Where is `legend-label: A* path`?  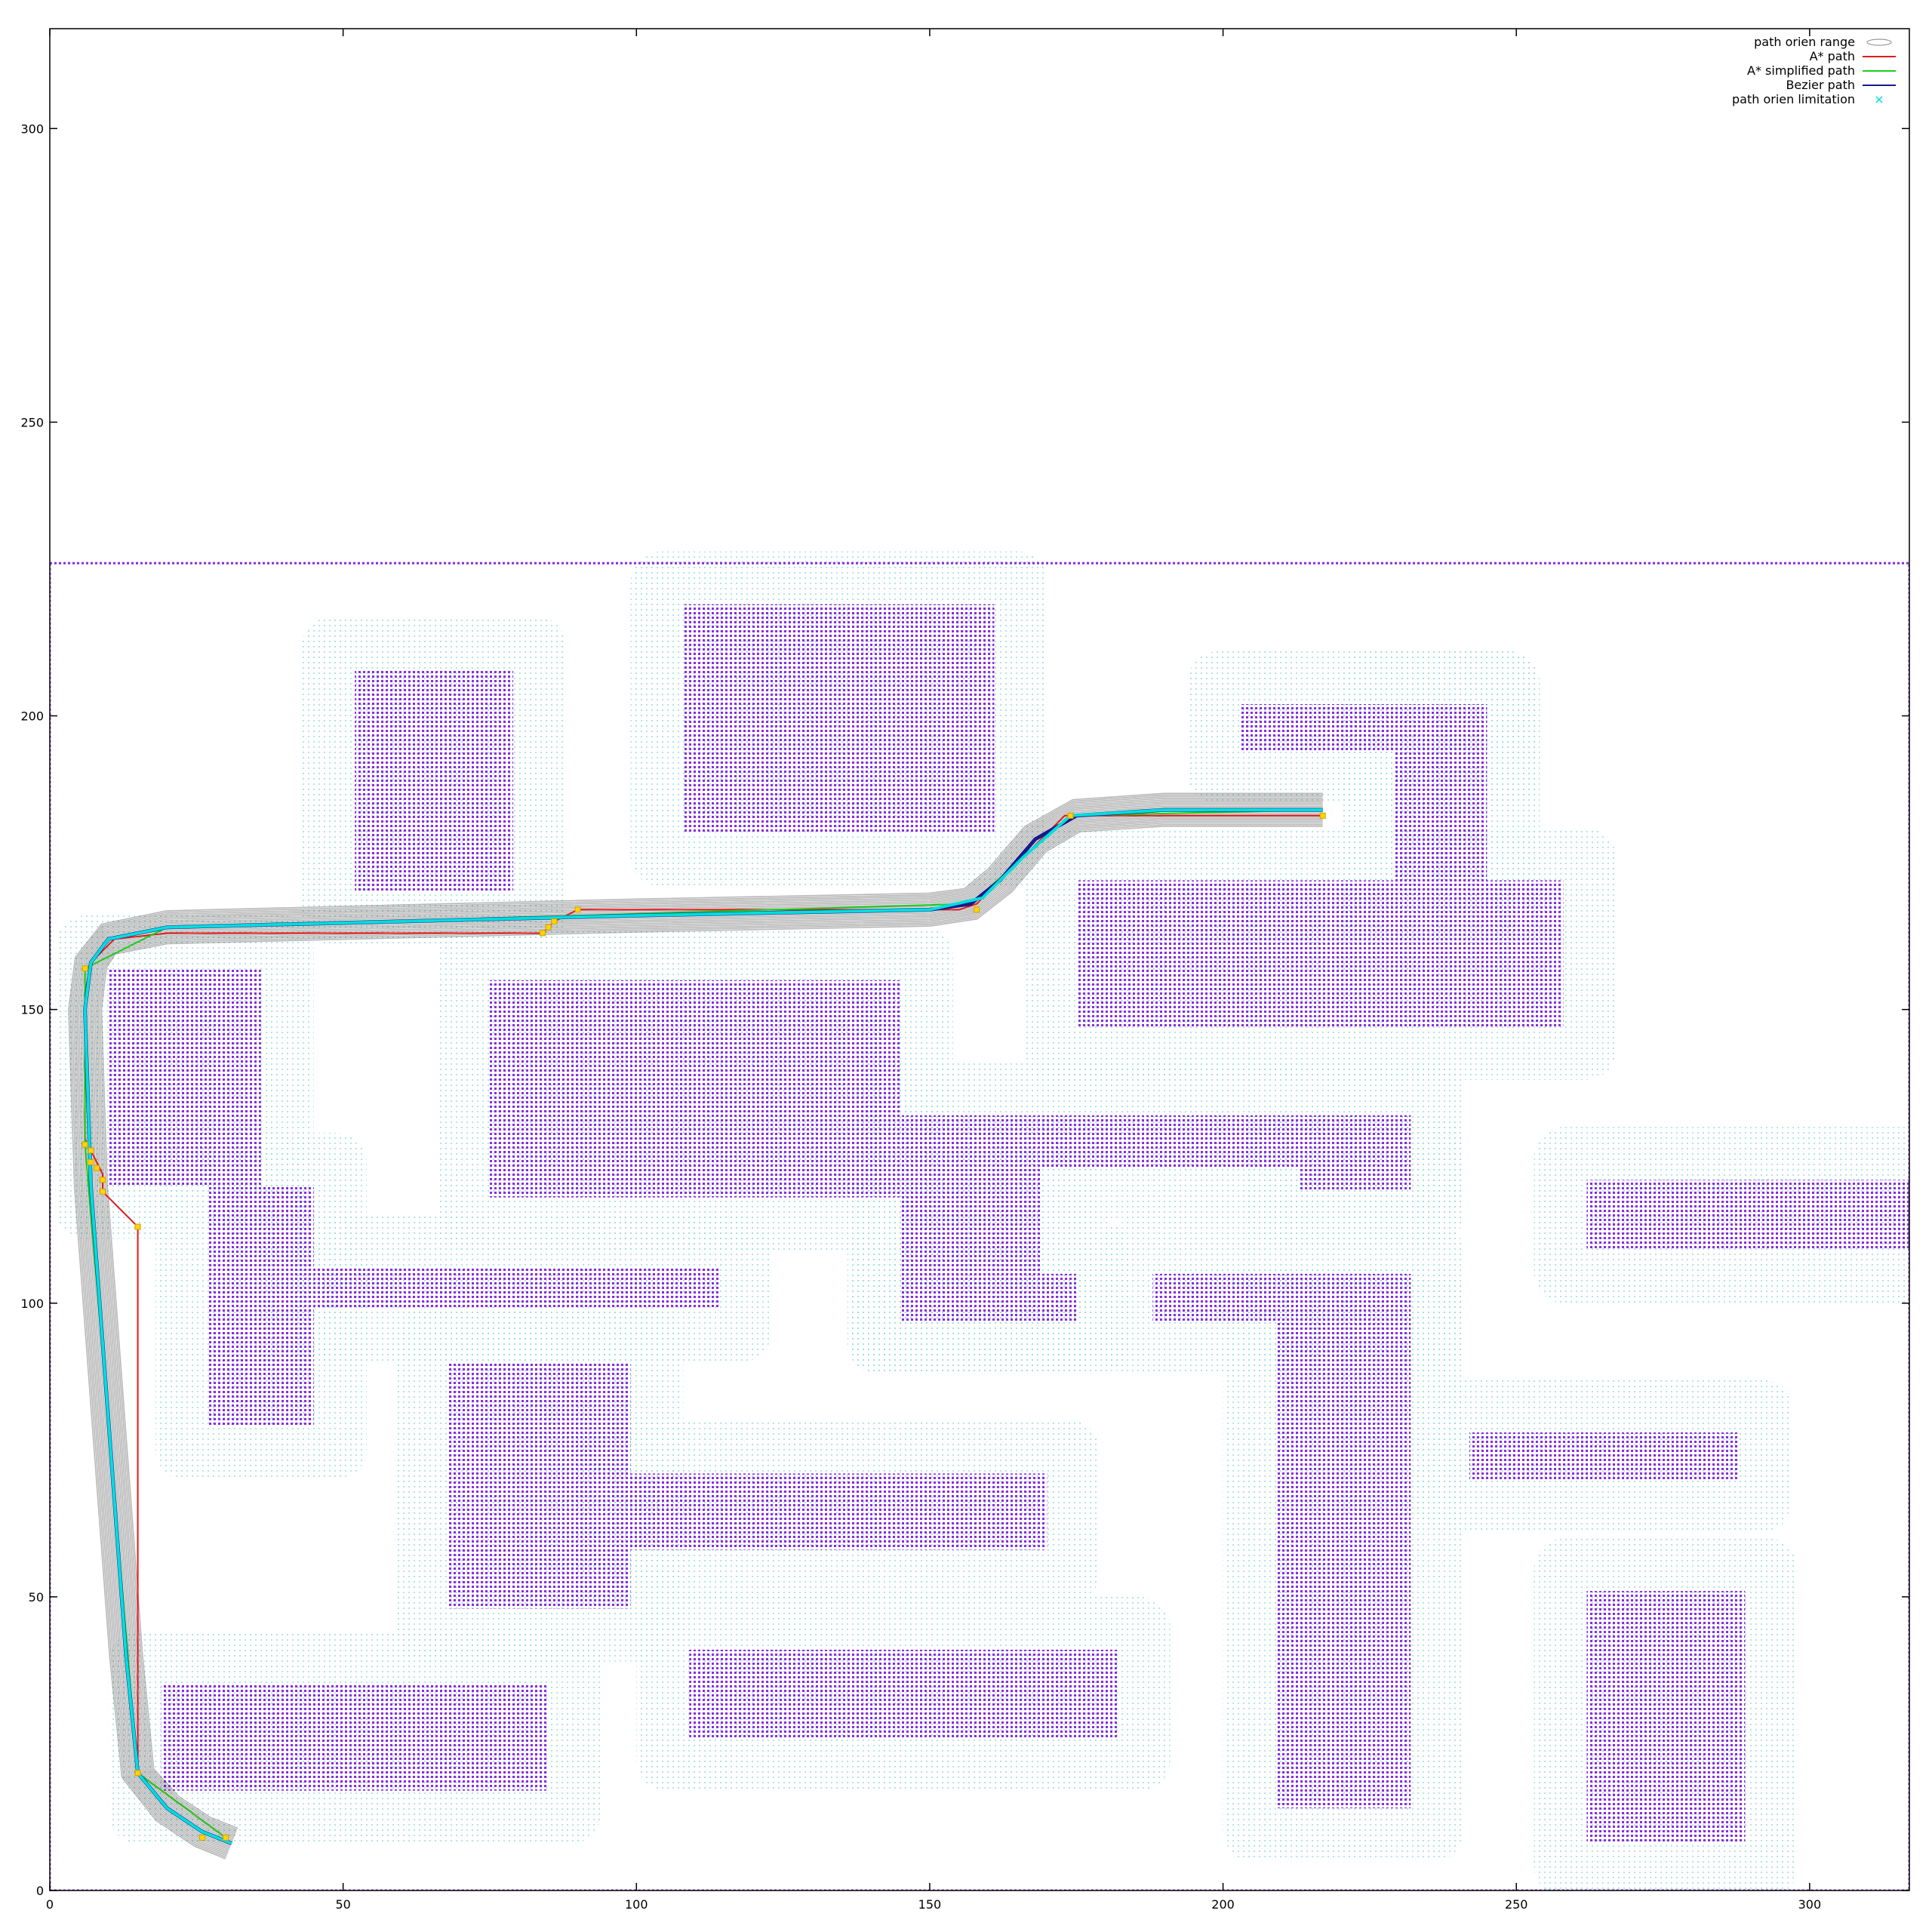 legend-label: A* path is located at coordinates (1832, 56).